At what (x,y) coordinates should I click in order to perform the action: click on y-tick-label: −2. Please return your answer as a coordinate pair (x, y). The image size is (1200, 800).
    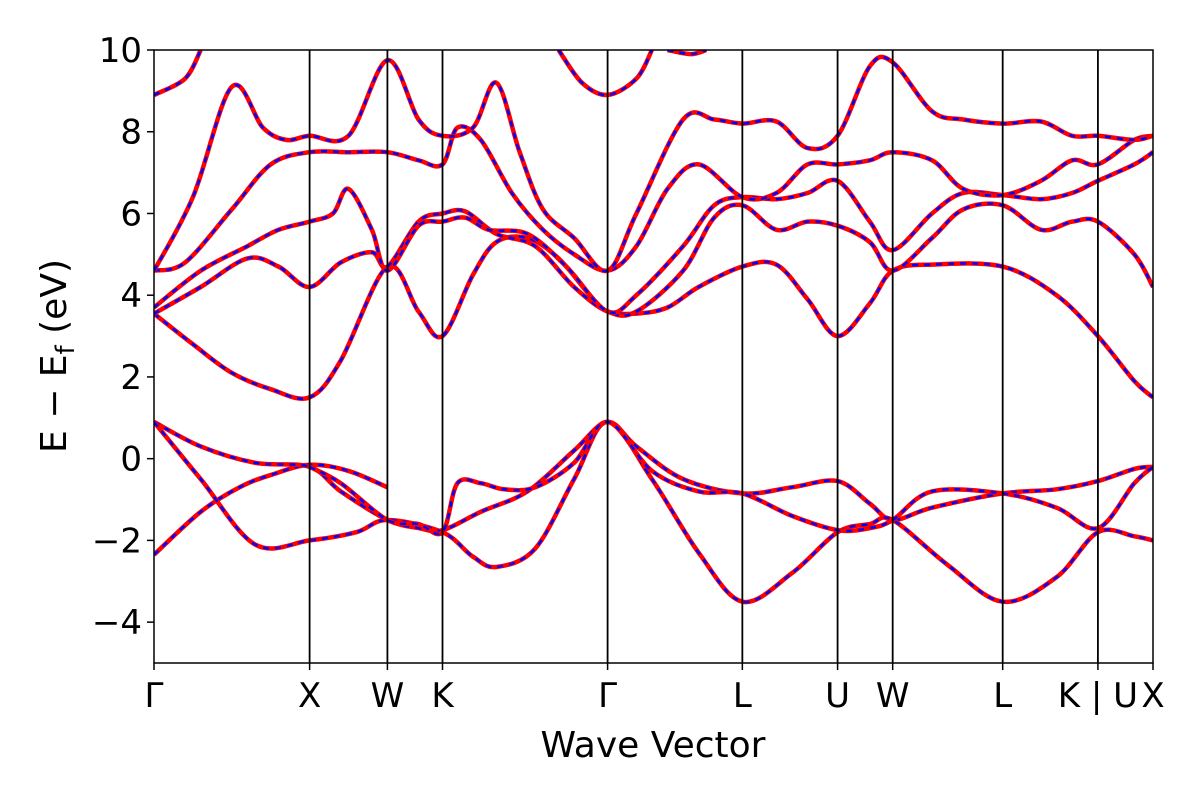
    Looking at the image, I should click on (117, 541).